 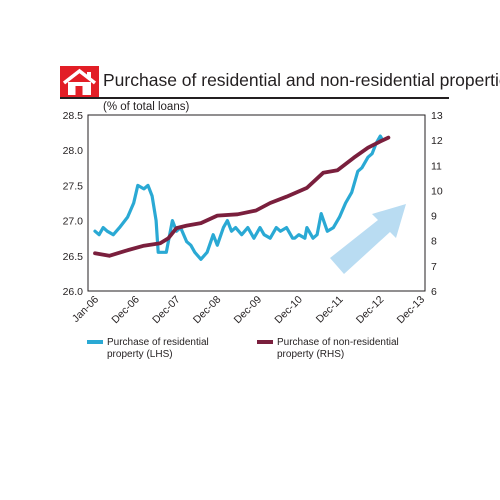 What do you see at coordinates (368, 239) in the screenshot?
I see `trend-arrow` at bounding box center [368, 239].